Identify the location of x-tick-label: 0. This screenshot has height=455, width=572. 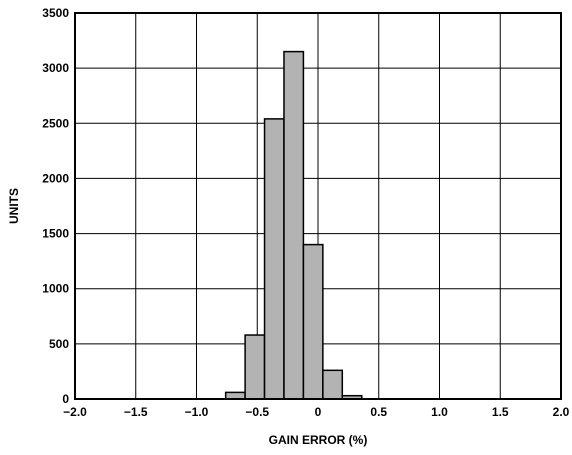
(318, 412).